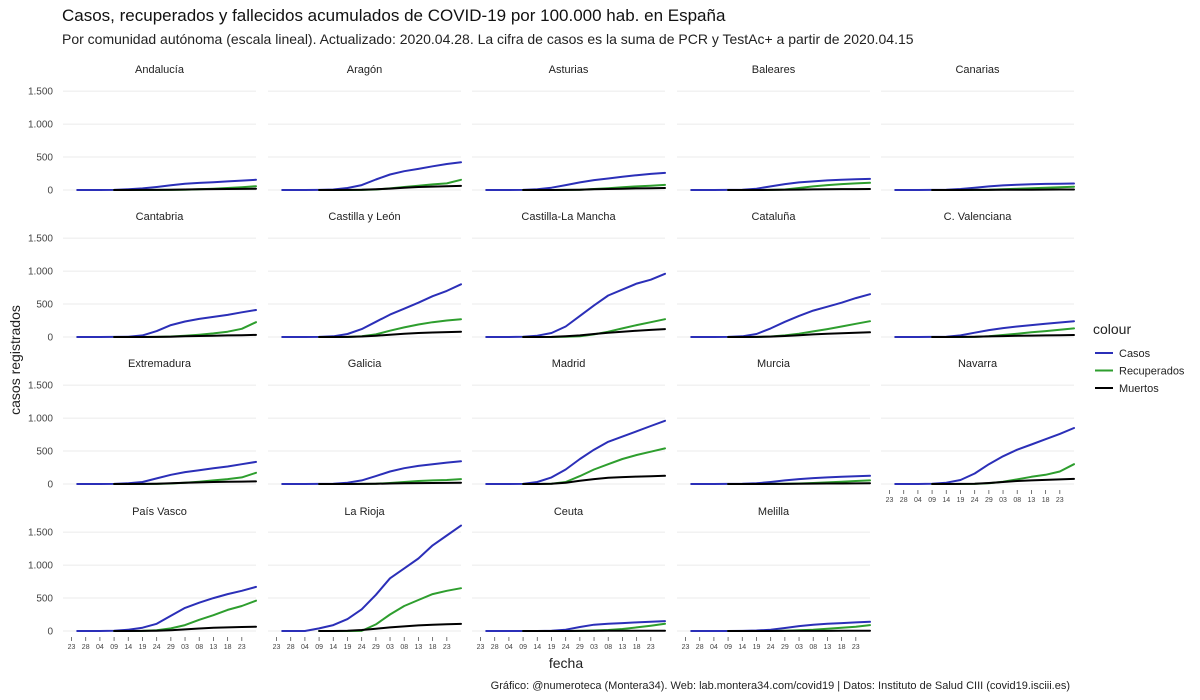 The image size is (1200, 700). What do you see at coordinates (159, 512) in the screenshot?
I see `facet-title: País Vasco` at bounding box center [159, 512].